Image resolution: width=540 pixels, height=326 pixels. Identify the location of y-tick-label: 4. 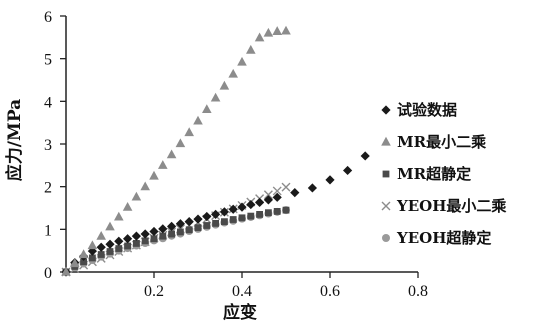
(48, 102).